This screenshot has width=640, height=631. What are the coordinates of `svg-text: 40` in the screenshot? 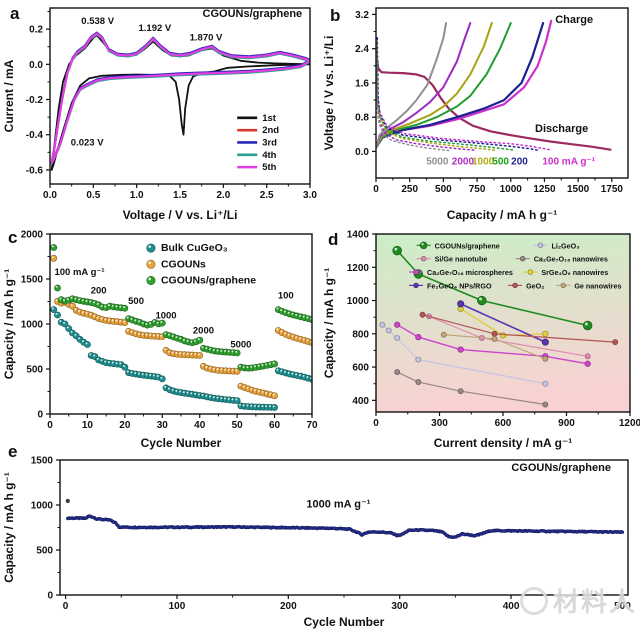 It's located at (200, 425).